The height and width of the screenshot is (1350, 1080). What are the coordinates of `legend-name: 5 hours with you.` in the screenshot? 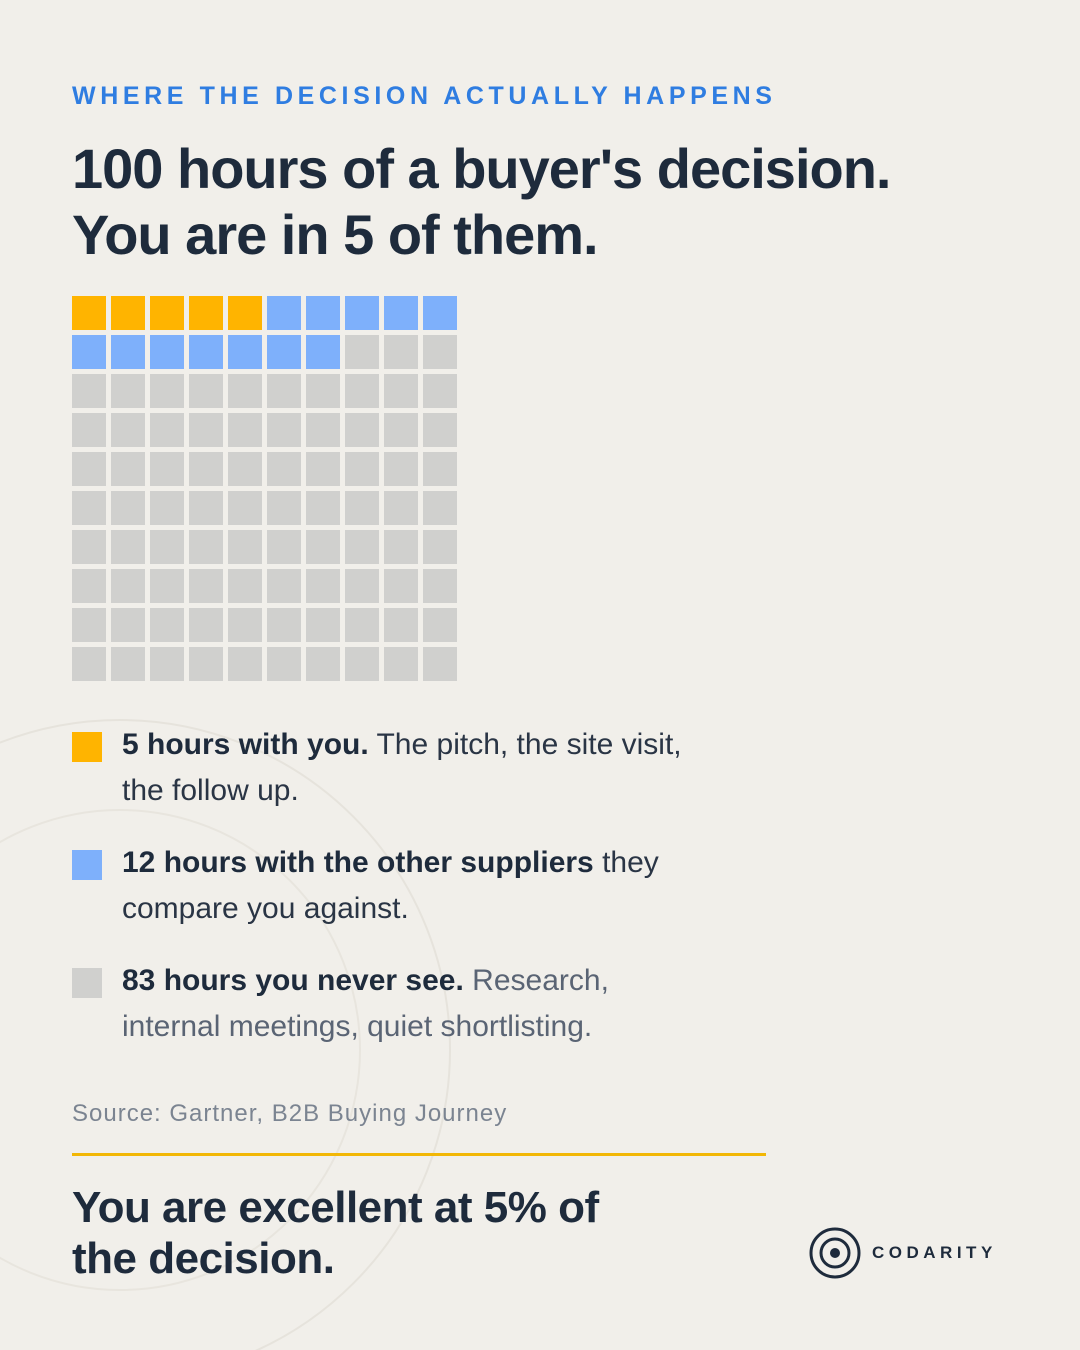 It's located at (245, 744).